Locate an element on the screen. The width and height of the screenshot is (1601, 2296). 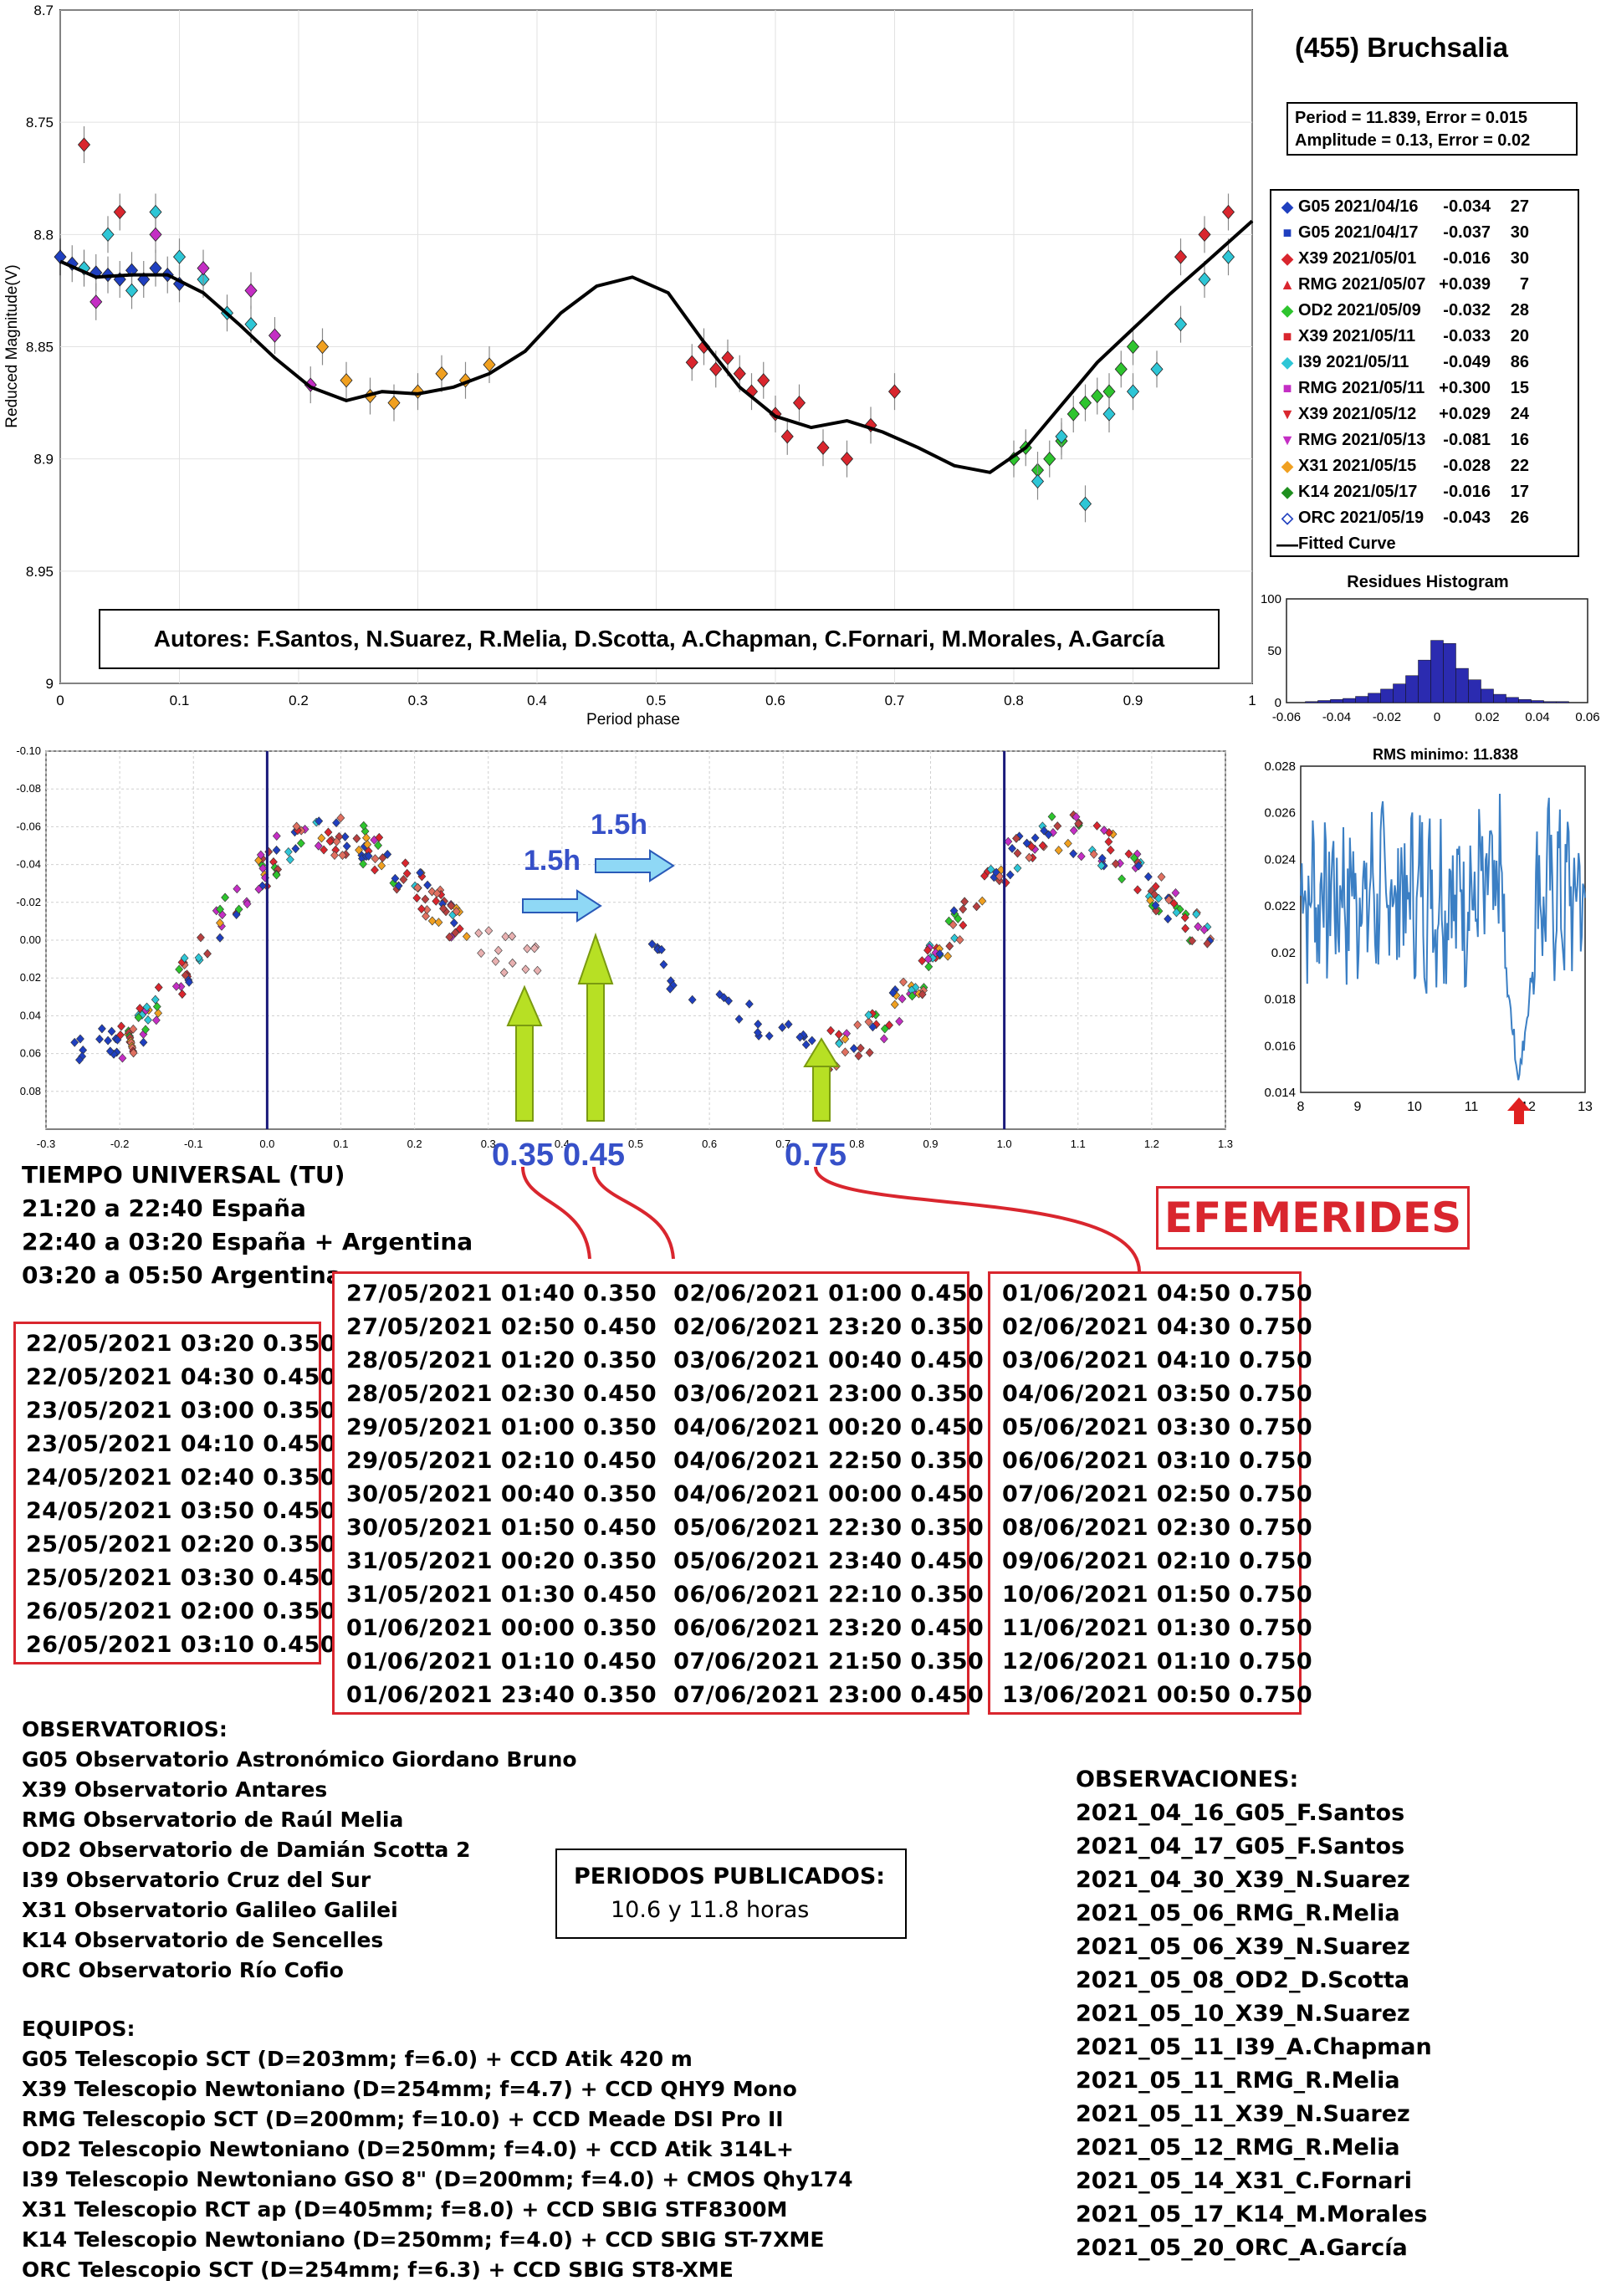
phase-x-tick: -0.2 is located at coordinates (120, 1144).